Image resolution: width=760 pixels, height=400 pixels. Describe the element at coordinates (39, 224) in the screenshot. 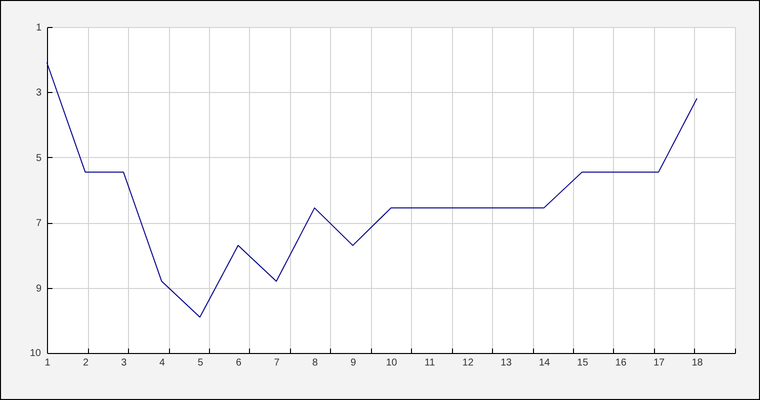

I see `y-tick-label: 7` at that location.